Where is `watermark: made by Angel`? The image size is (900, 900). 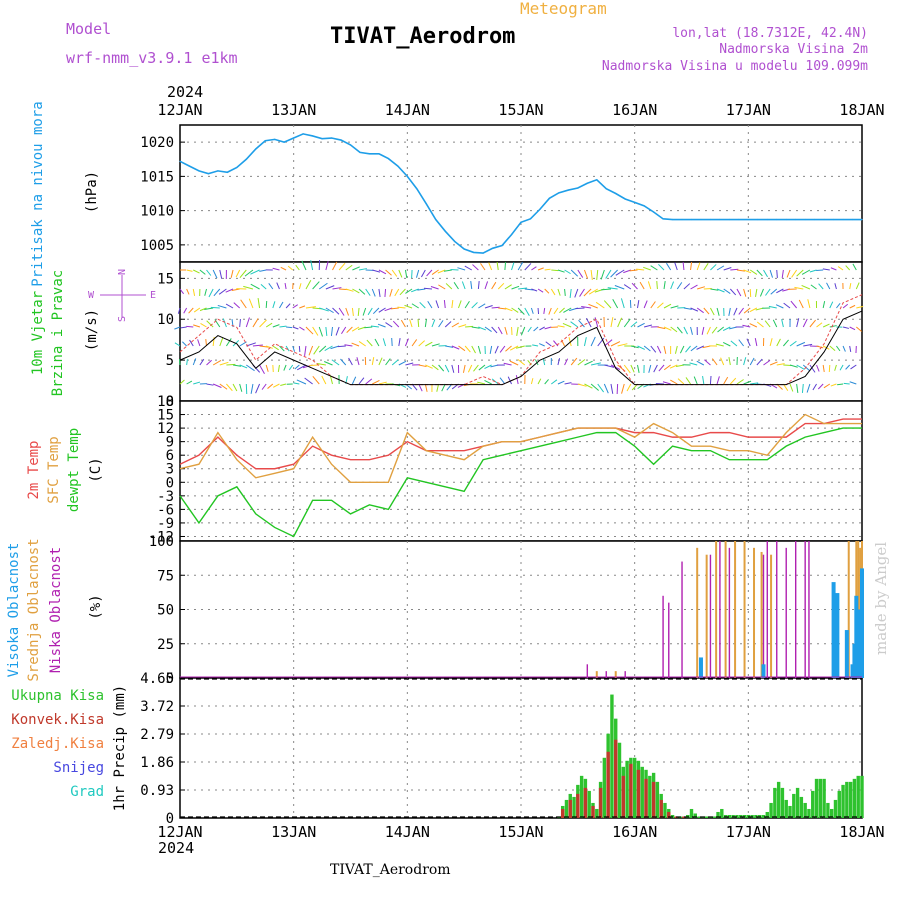
watermark: made by Angel is located at coordinates (881, 598).